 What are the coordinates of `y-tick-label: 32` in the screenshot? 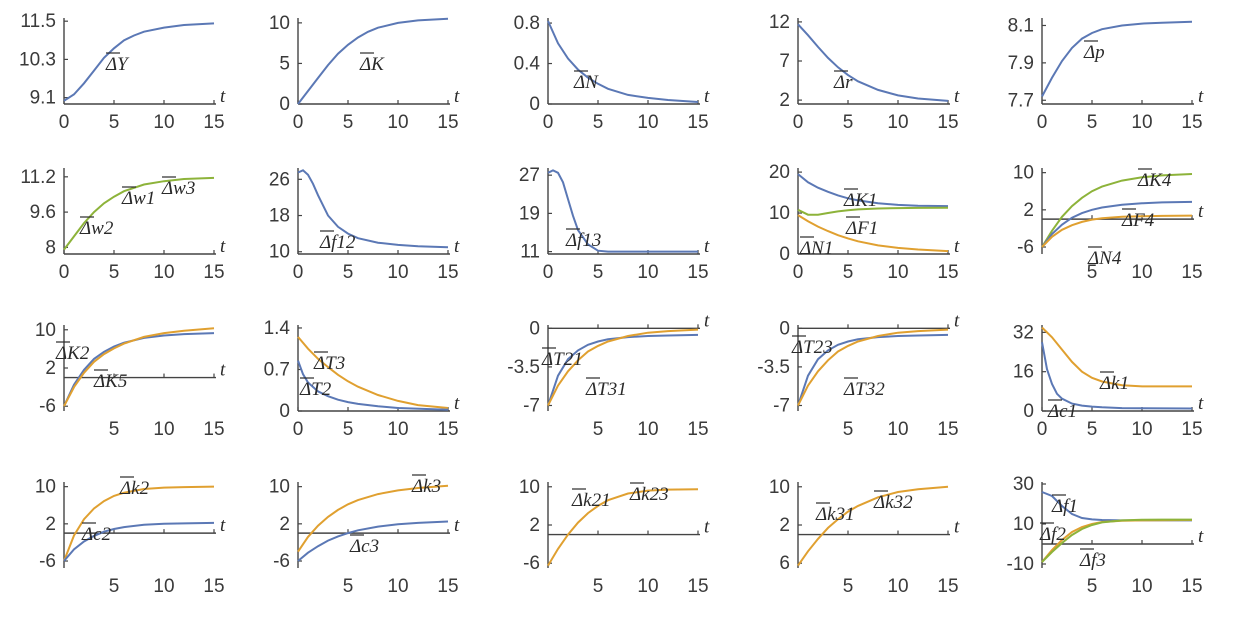 It's located at (1023, 332).